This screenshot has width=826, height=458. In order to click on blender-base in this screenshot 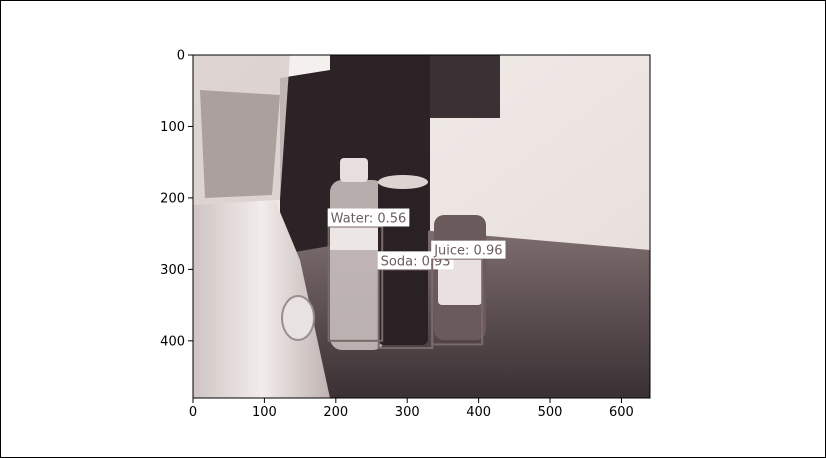, I will do `click(261, 299)`.